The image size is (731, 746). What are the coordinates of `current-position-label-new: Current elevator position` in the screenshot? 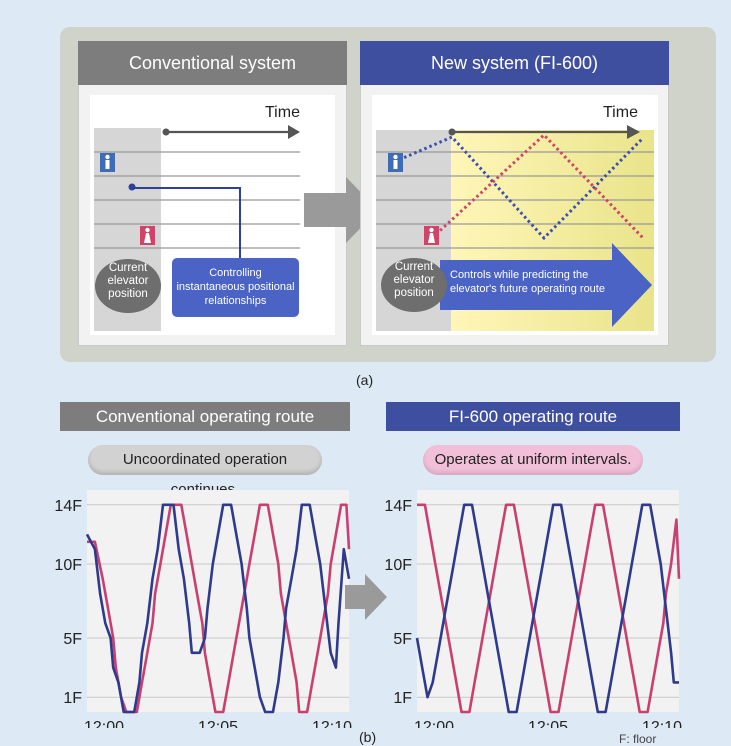 It's located at (414, 280).